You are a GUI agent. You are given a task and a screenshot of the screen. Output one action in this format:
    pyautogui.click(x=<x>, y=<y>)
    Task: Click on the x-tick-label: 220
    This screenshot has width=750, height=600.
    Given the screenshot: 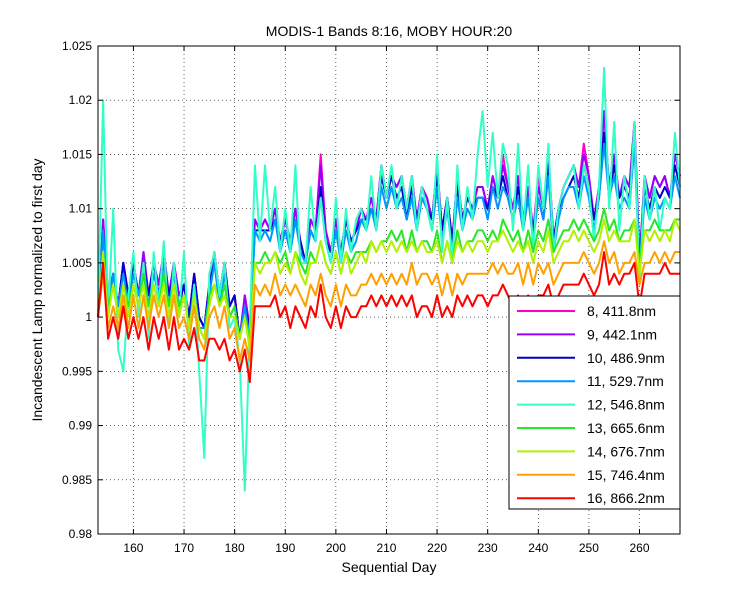 What is the action you would take?
    pyautogui.click(x=437, y=548)
    